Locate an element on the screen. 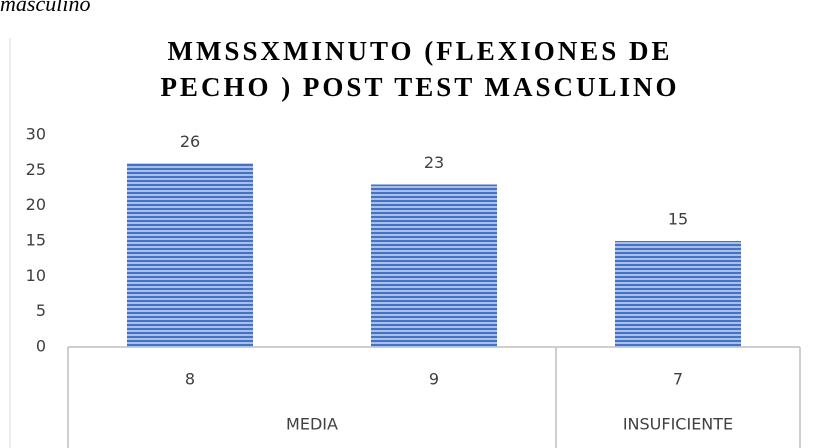 The width and height of the screenshot is (820, 448). data-label: 26 is located at coordinates (190, 141).